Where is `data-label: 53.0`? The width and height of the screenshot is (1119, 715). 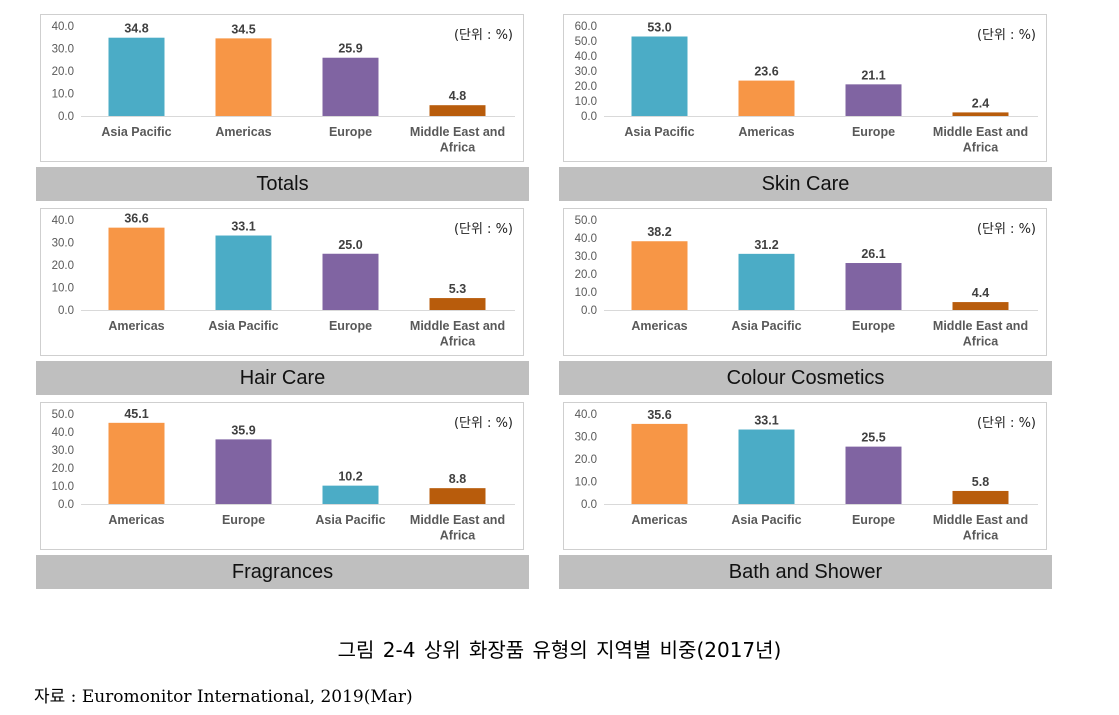
data-label: 53.0 is located at coordinates (659, 28).